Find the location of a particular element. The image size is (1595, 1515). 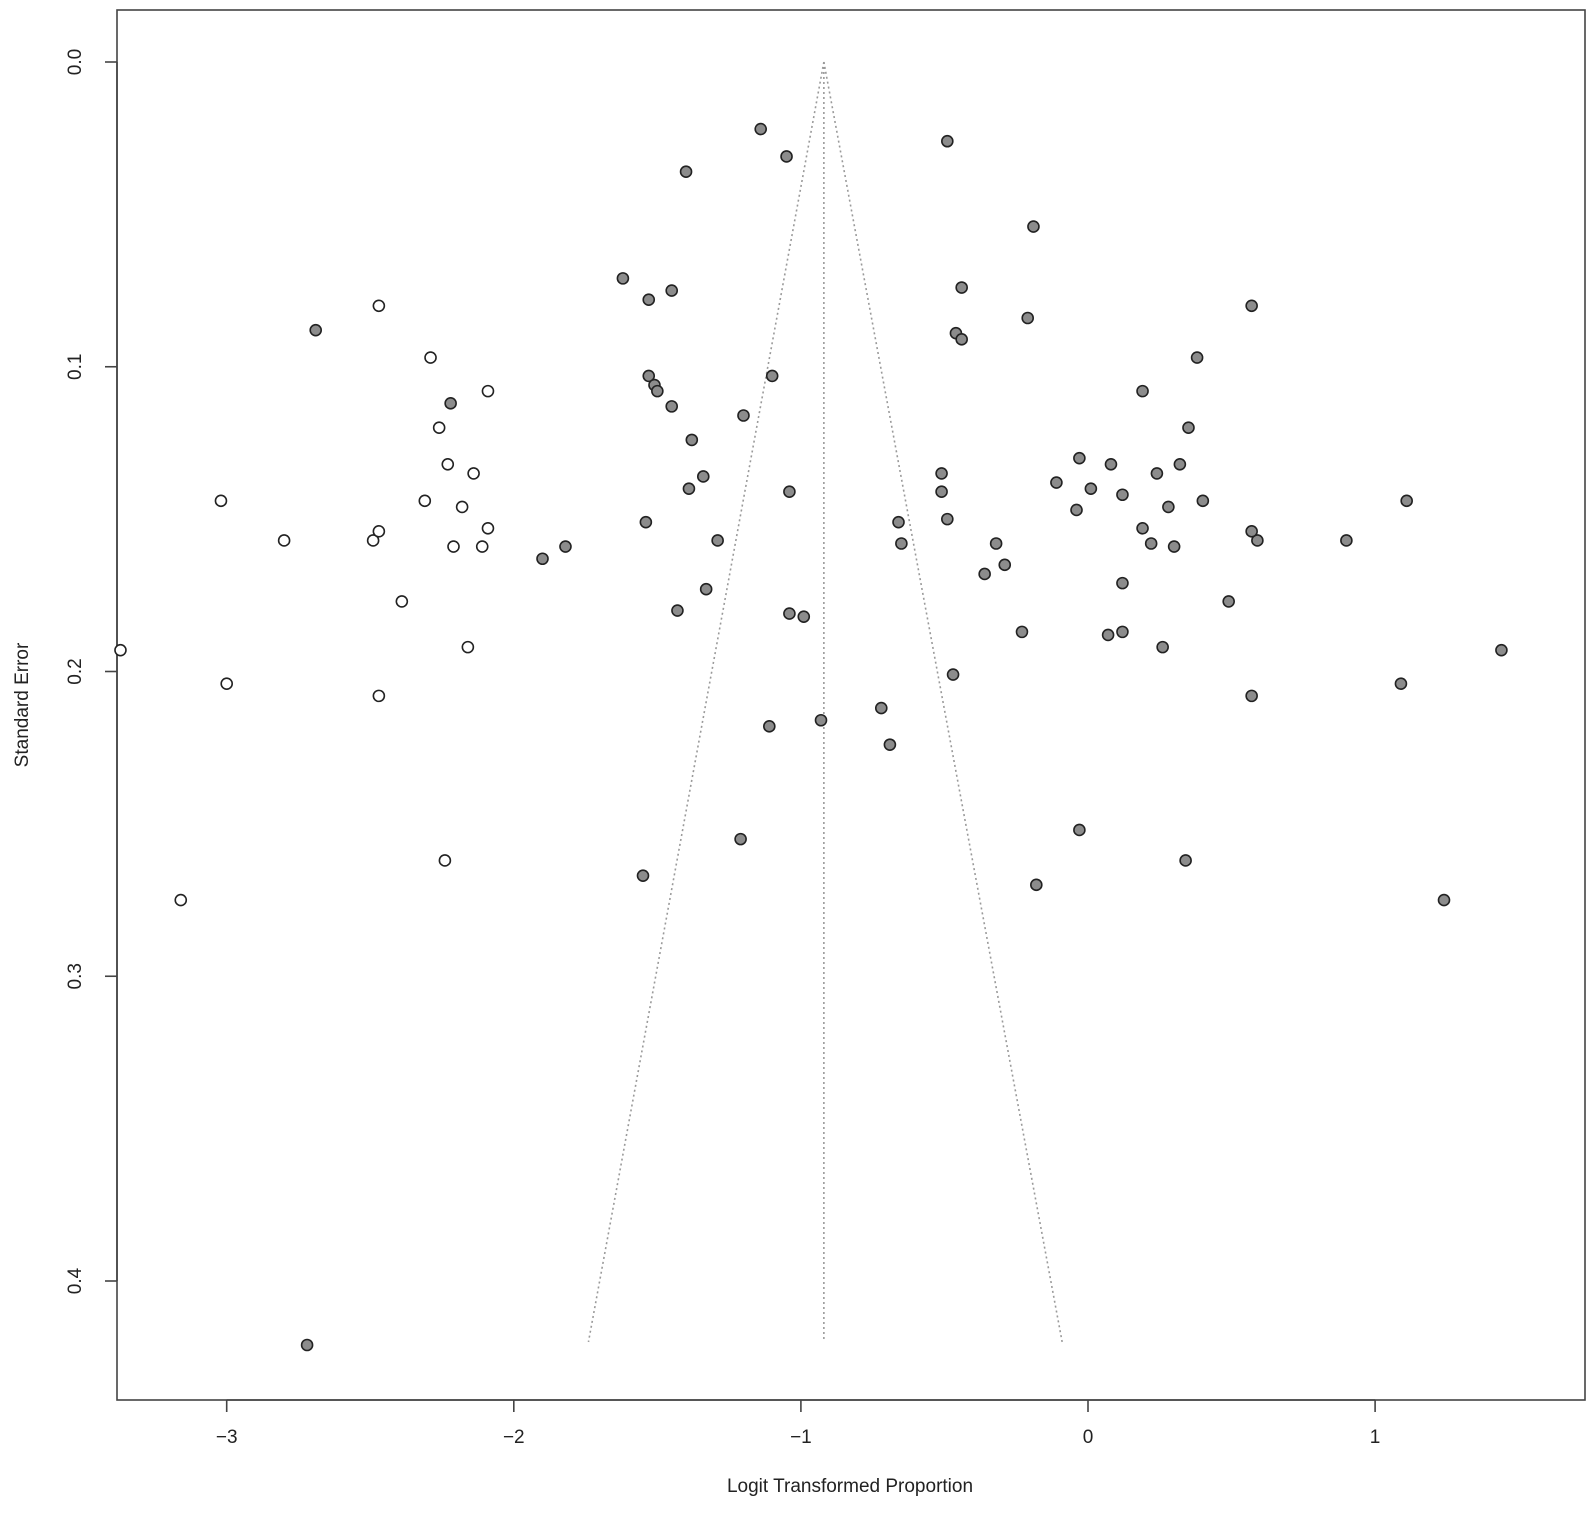

y-axis-title: Standard Error is located at coordinates (22, 704).